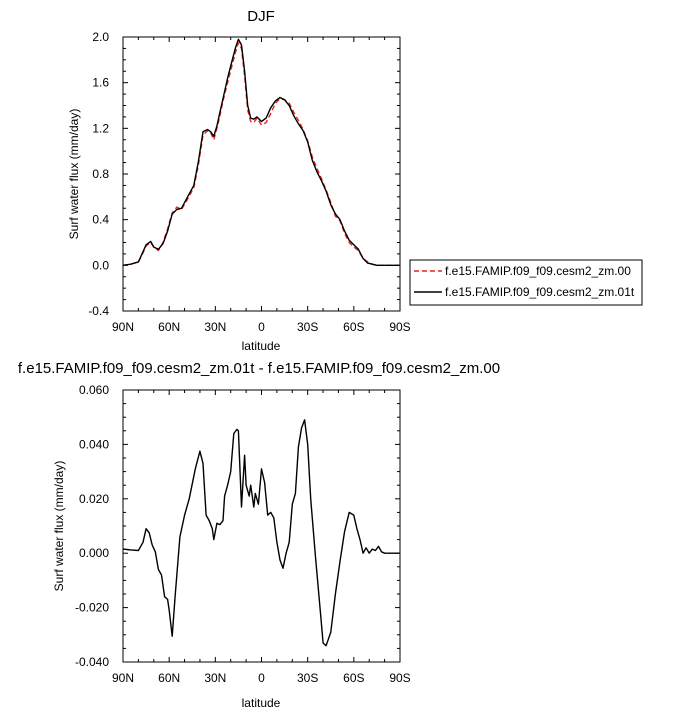 Image resolution: width=694 pixels, height=715 pixels. I want to click on bottom-ytick-label: 0.020, so click(94, 499).